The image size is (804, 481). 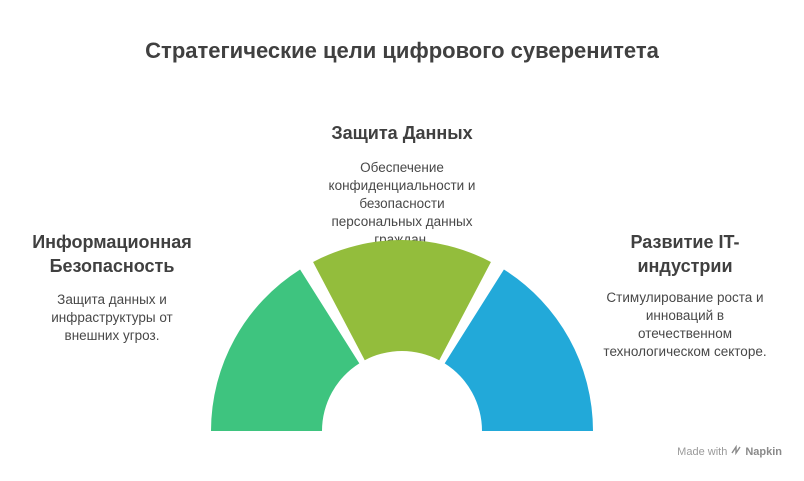 I want to click on napkin-logo-icon, so click(x=736, y=451).